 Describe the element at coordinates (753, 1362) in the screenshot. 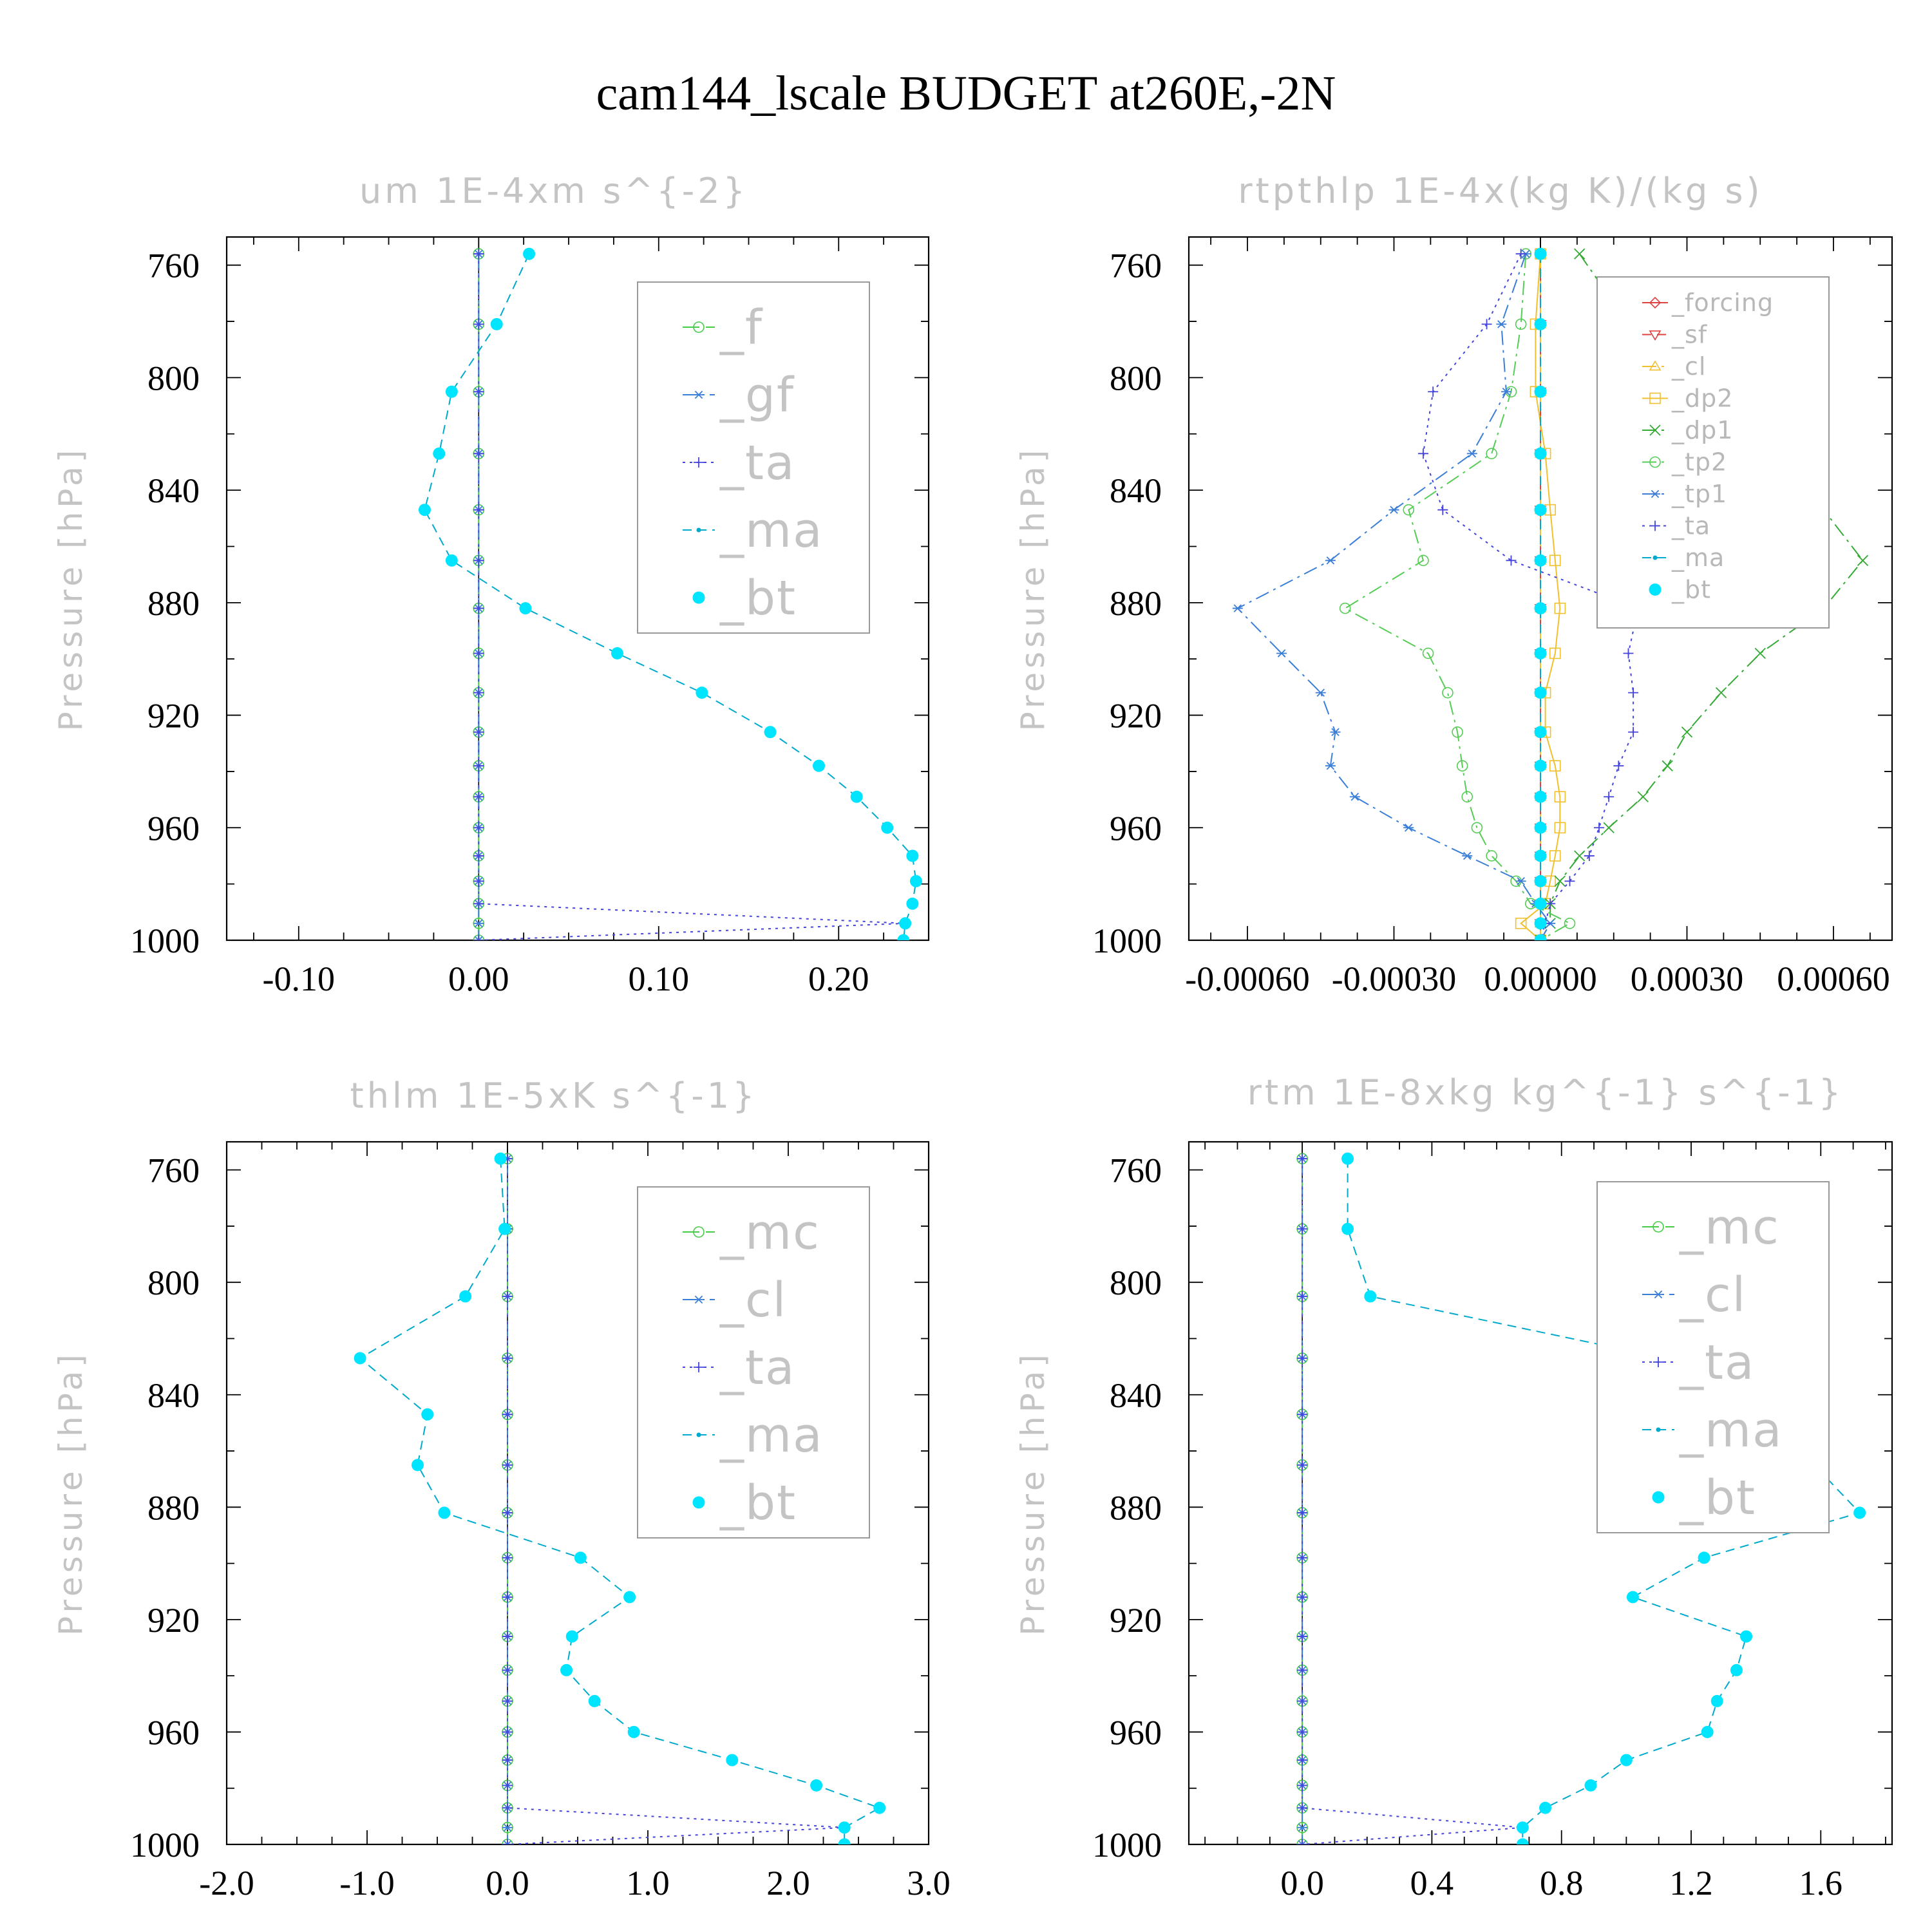

I see `legend: _mc _cl _ta _ma _bt` at that location.